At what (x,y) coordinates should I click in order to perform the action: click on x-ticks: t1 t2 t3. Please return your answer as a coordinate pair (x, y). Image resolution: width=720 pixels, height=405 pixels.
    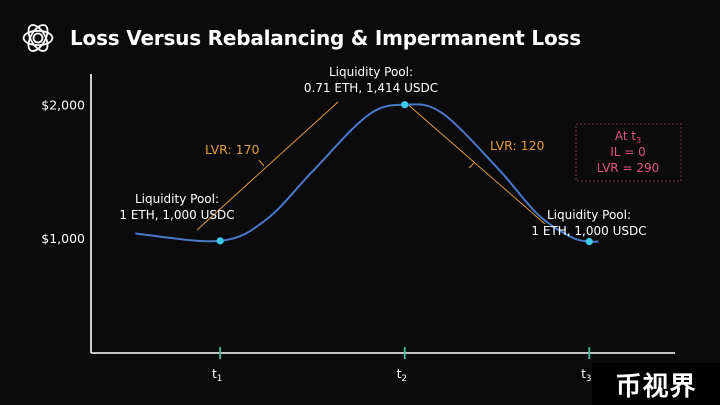
    Looking at the image, I should click on (401, 365).